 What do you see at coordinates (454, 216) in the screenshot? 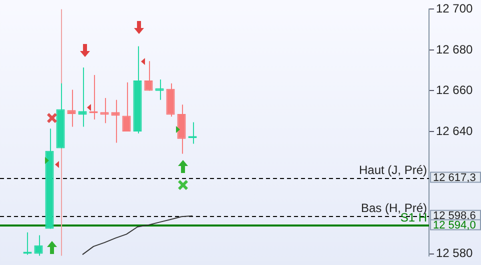
I see `text: 12 598,6` at bounding box center [454, 216].